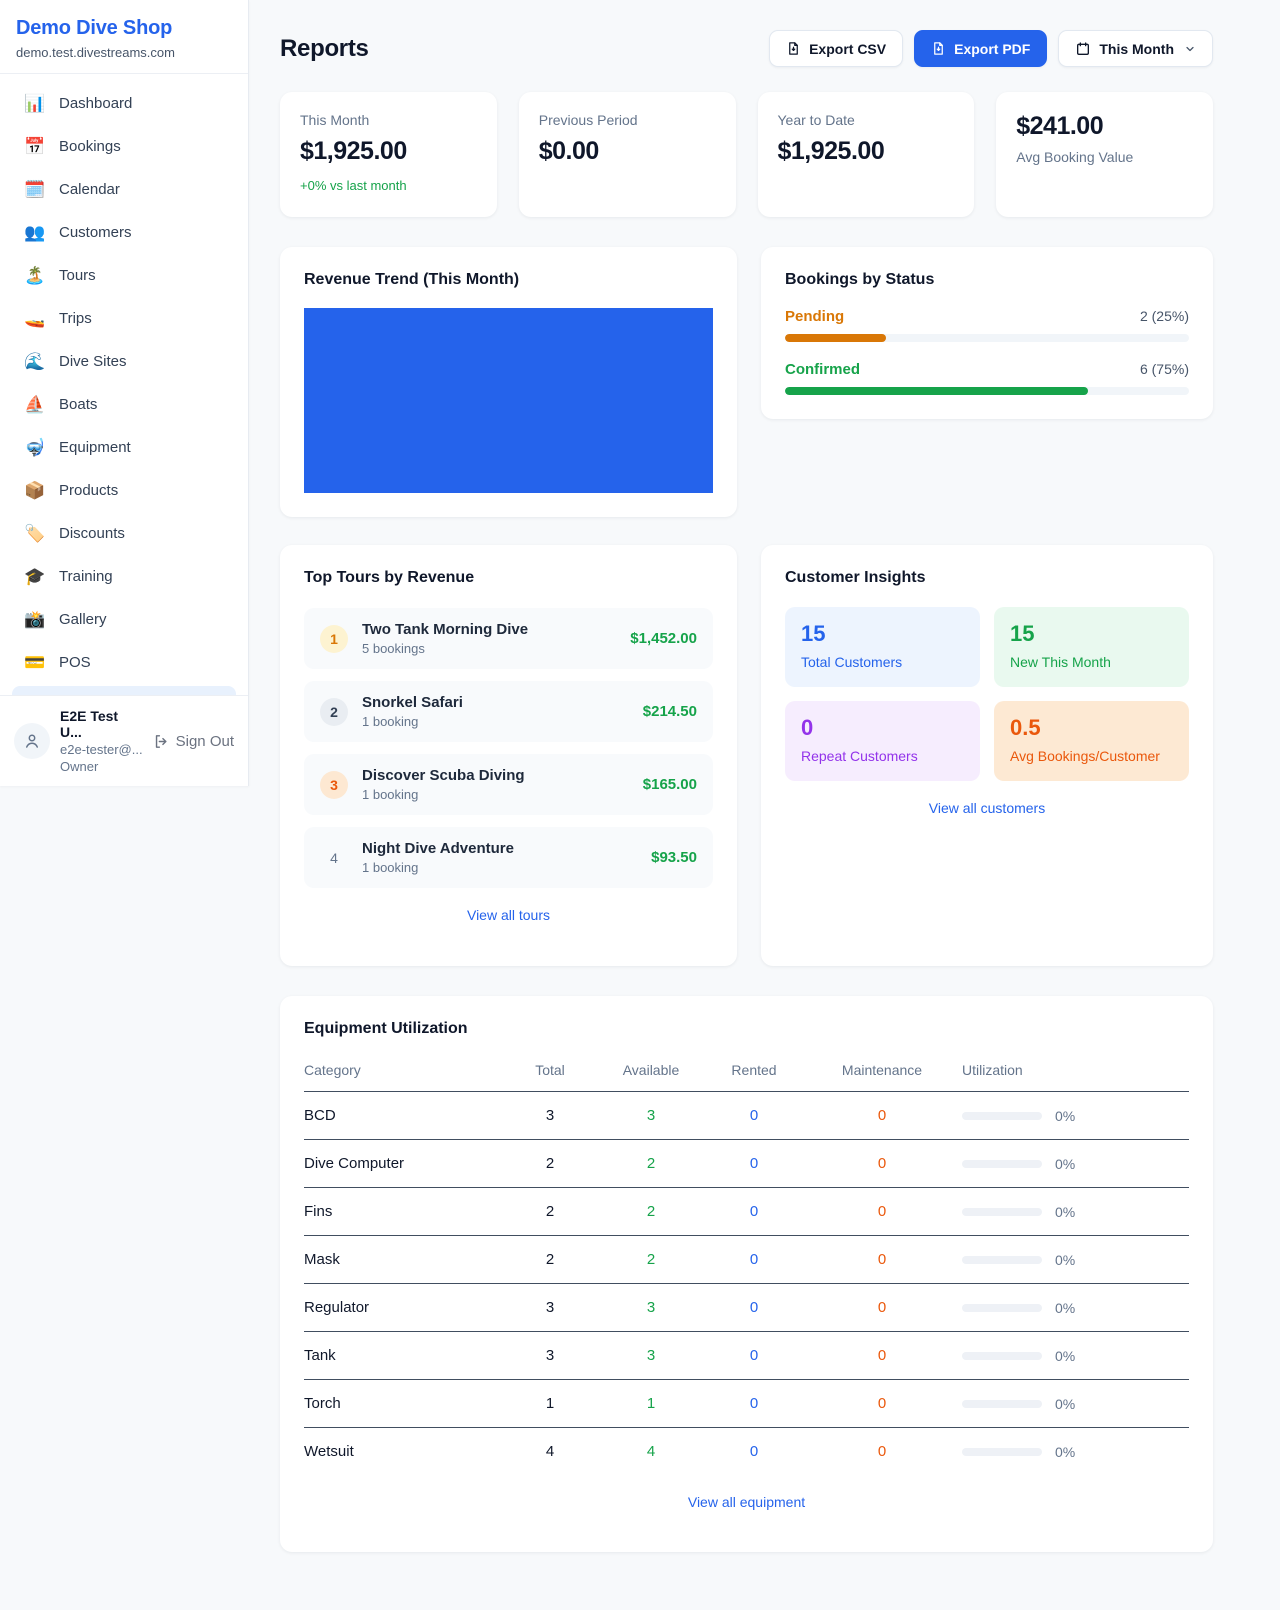 This screenshot has width=1280, height=1610. What do you see at coordinates (124, 404) in the screenshot?
I see `sidebar-item-boats: ⛵ Boats` at bounding box center [124, 404].